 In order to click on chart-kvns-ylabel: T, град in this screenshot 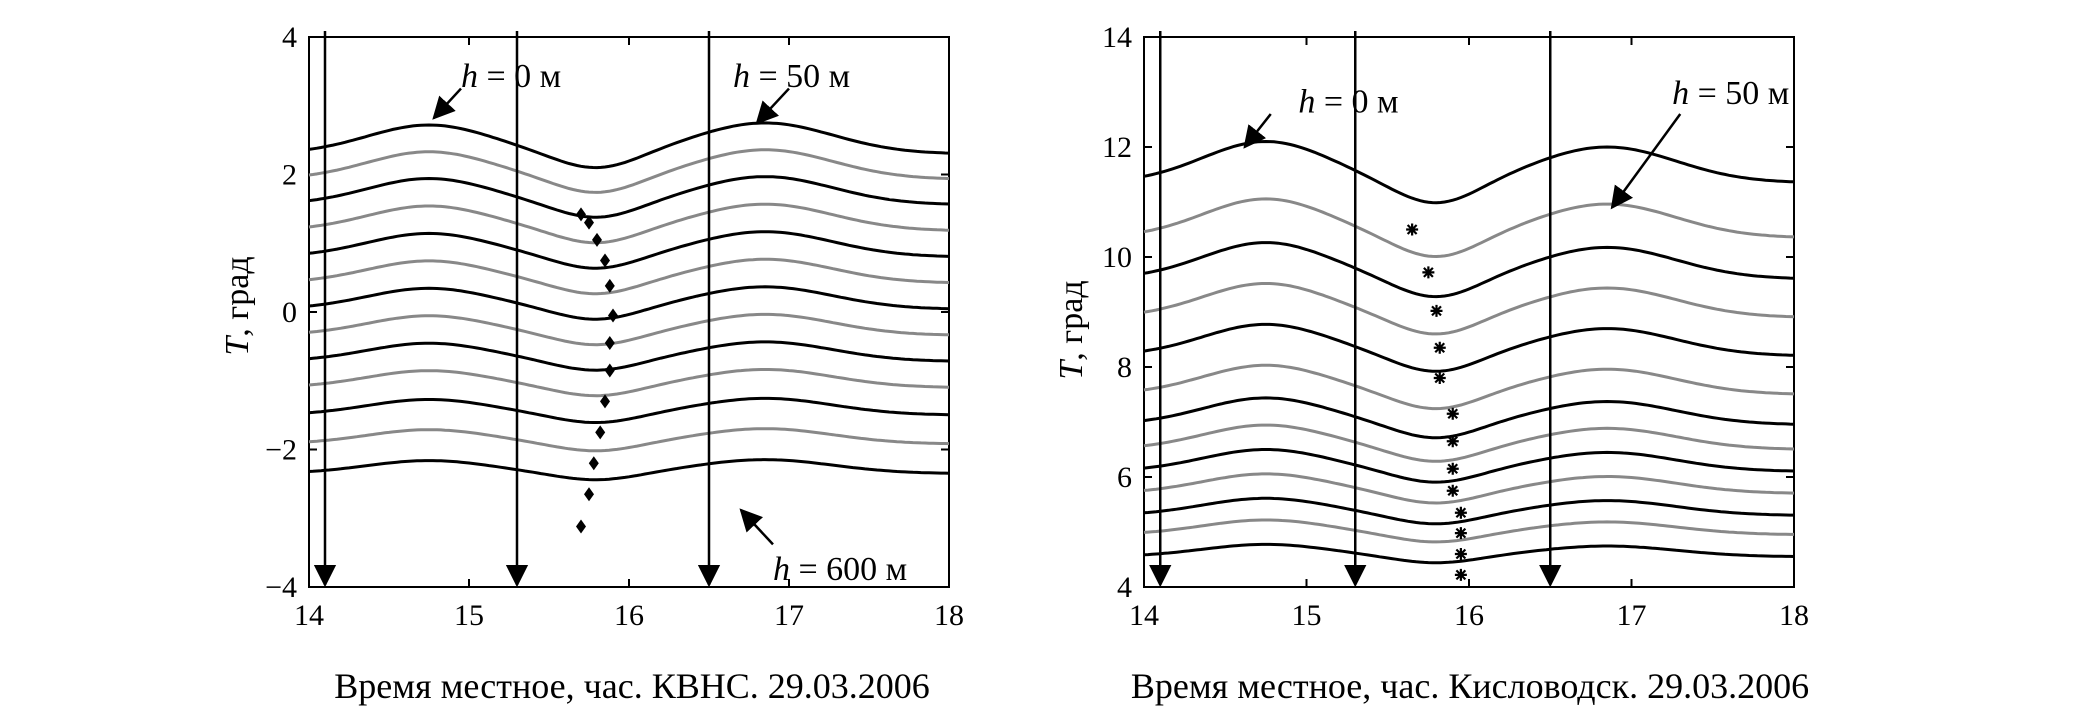, I will do `click(237, 305)`.